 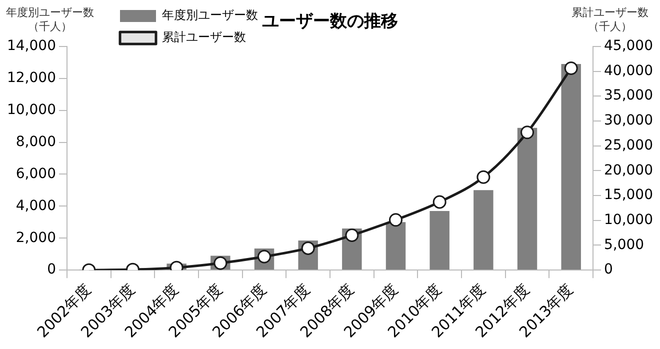 I want to click on y2-tick-label: 30,000, so click(x=629, y=120).